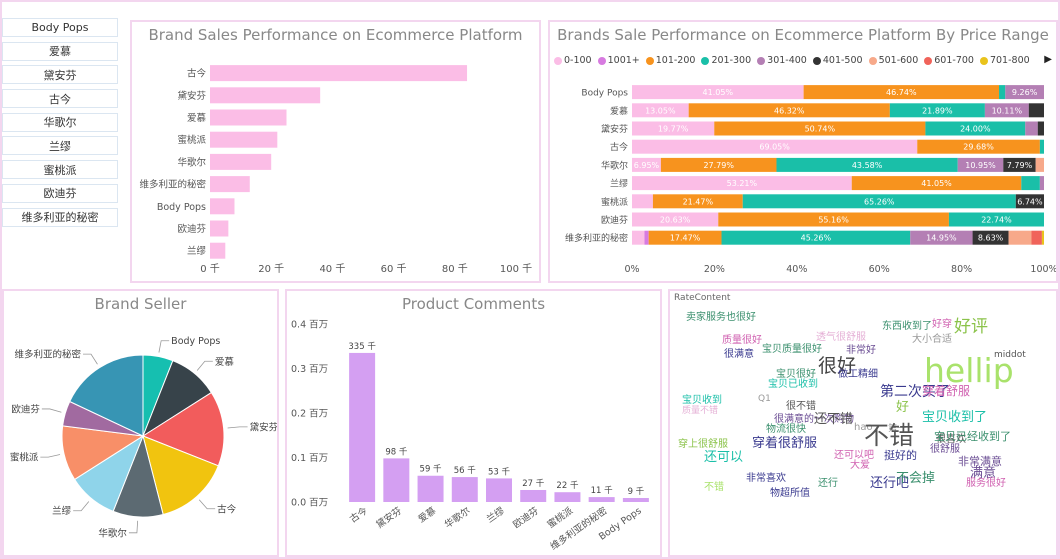 This screenshot has height=559, width=1060. What do you see at coordinates (60, 27) in the screenshot?
I see `slicer-item: Body Pops` at bounding box center [60, 27].